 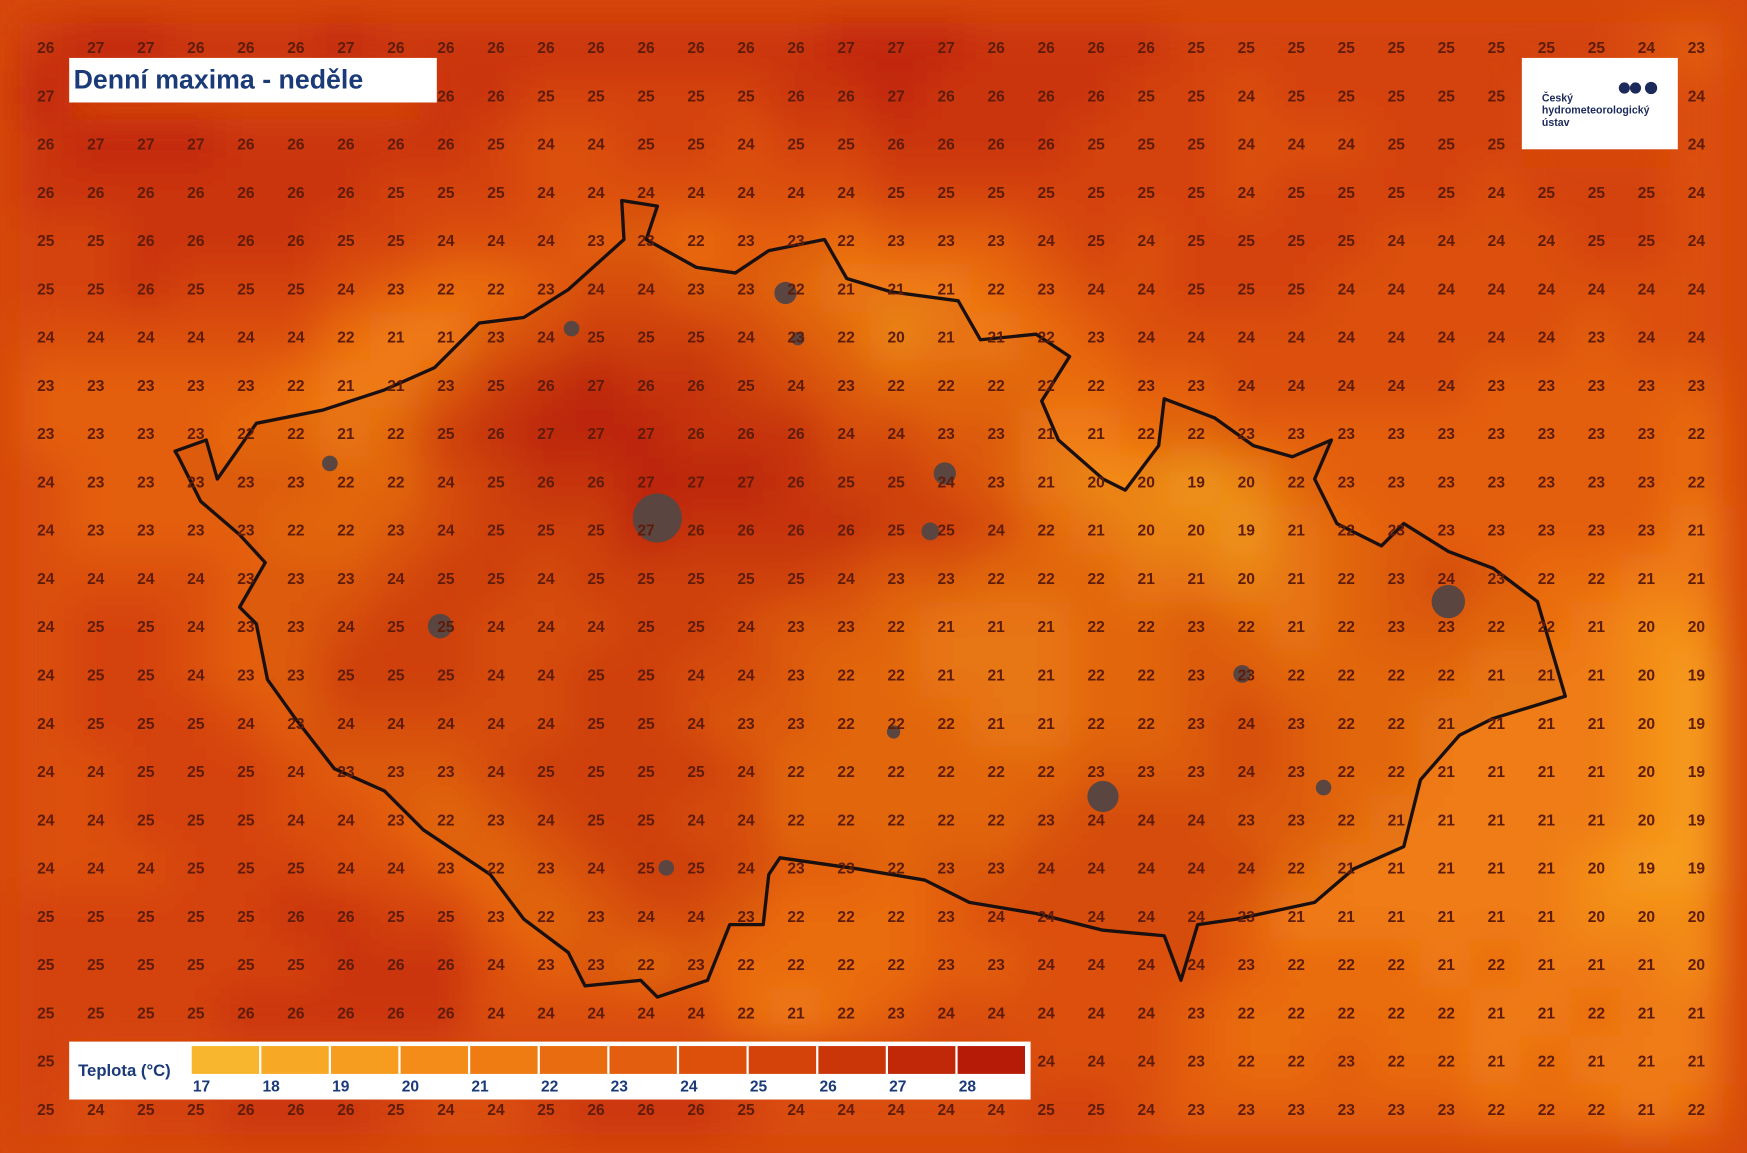 I want to click on city, so click(x=657, y=518).